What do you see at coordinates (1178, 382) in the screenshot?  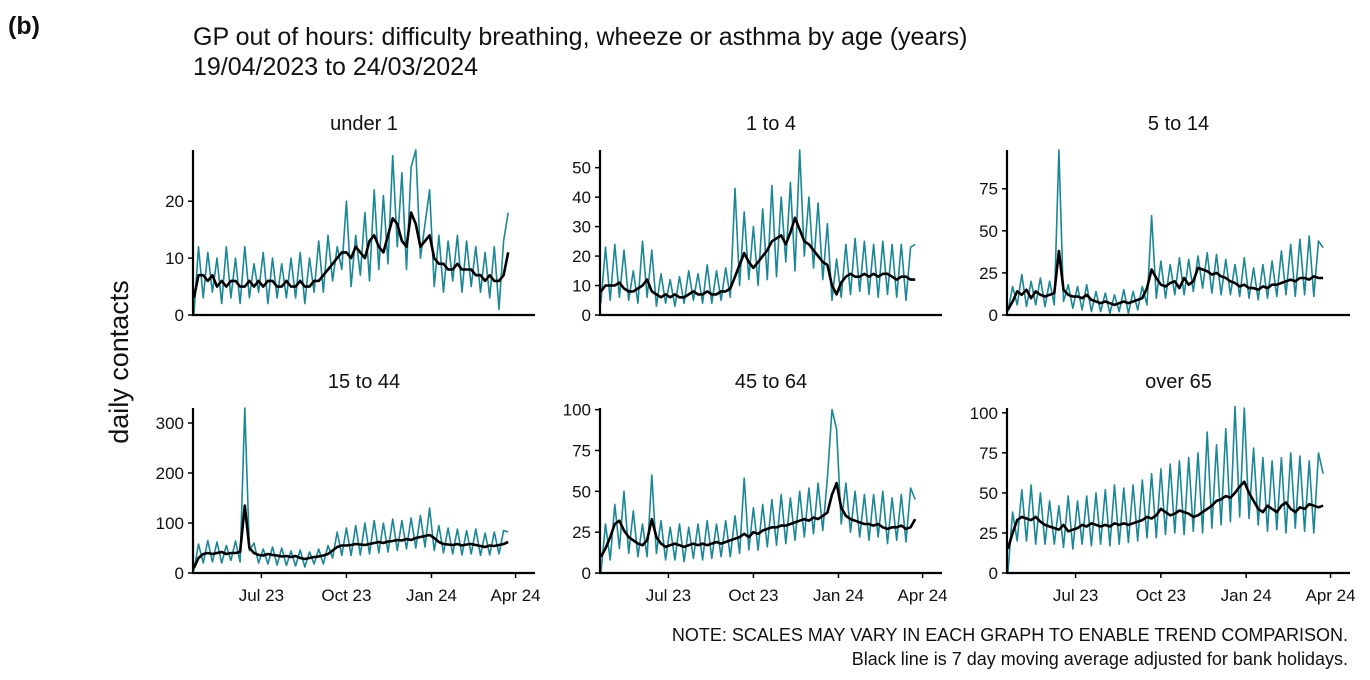 I see `panel-title: over 65` at bounding box center [1178, 382].